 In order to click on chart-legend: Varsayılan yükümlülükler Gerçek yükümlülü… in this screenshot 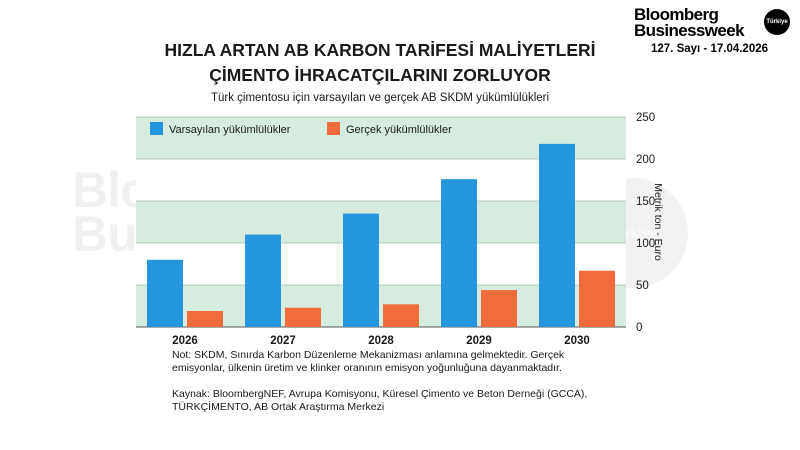, I will do `click(301, 129)`.